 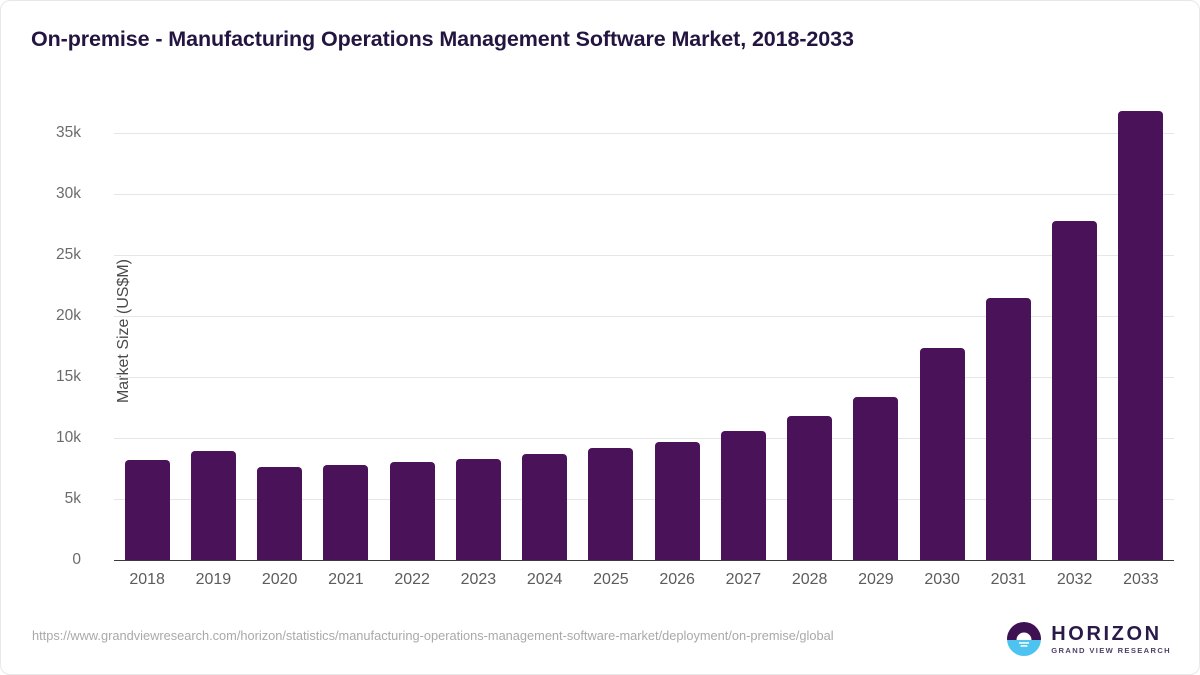 What do you see at coordinates (68, 315) in the screenshot?
I see `y-axis-tick-label: 20k` at bounding box center [68, 315].